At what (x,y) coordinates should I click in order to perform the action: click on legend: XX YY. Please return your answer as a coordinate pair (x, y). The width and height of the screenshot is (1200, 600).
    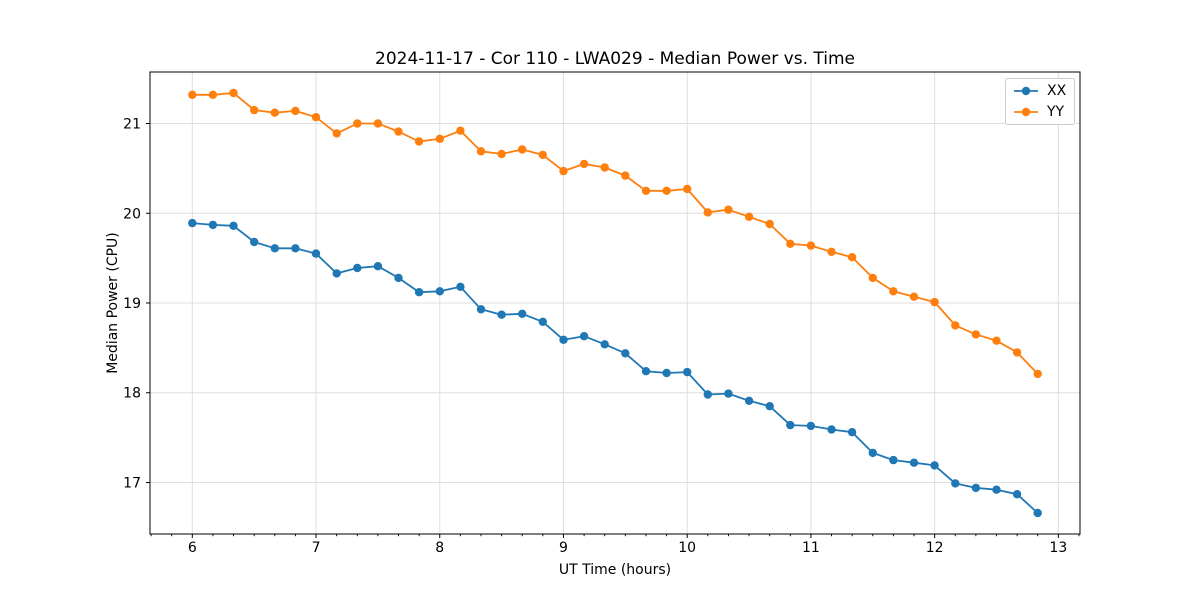
    Looking at the image, I should click on (1040, 101).